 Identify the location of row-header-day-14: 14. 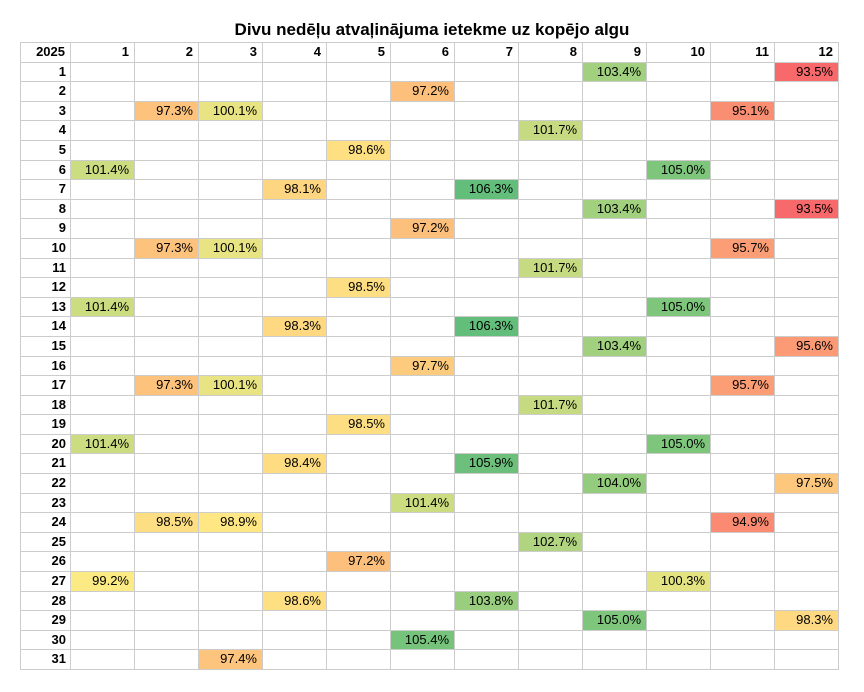
(46, 327).